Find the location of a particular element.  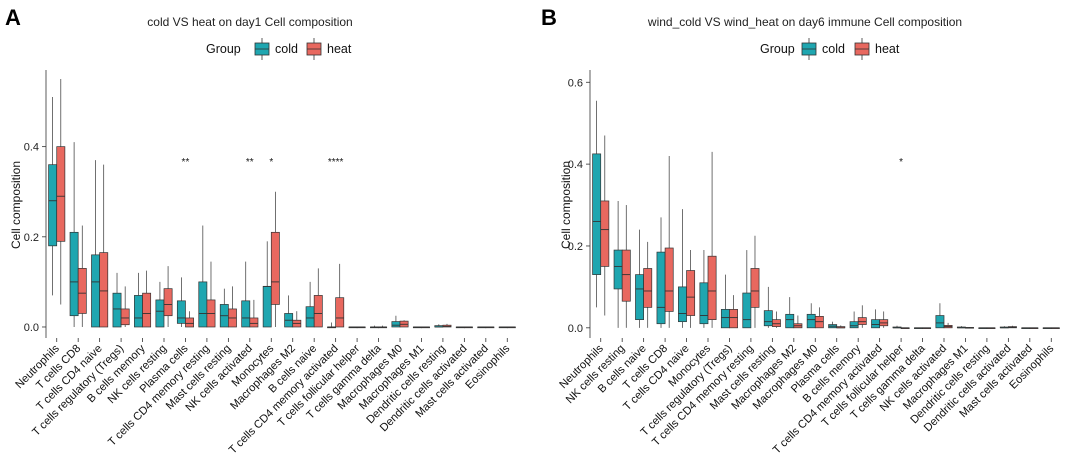

panel-a-legend: Group cold heat is located at coordinates (279, 49).